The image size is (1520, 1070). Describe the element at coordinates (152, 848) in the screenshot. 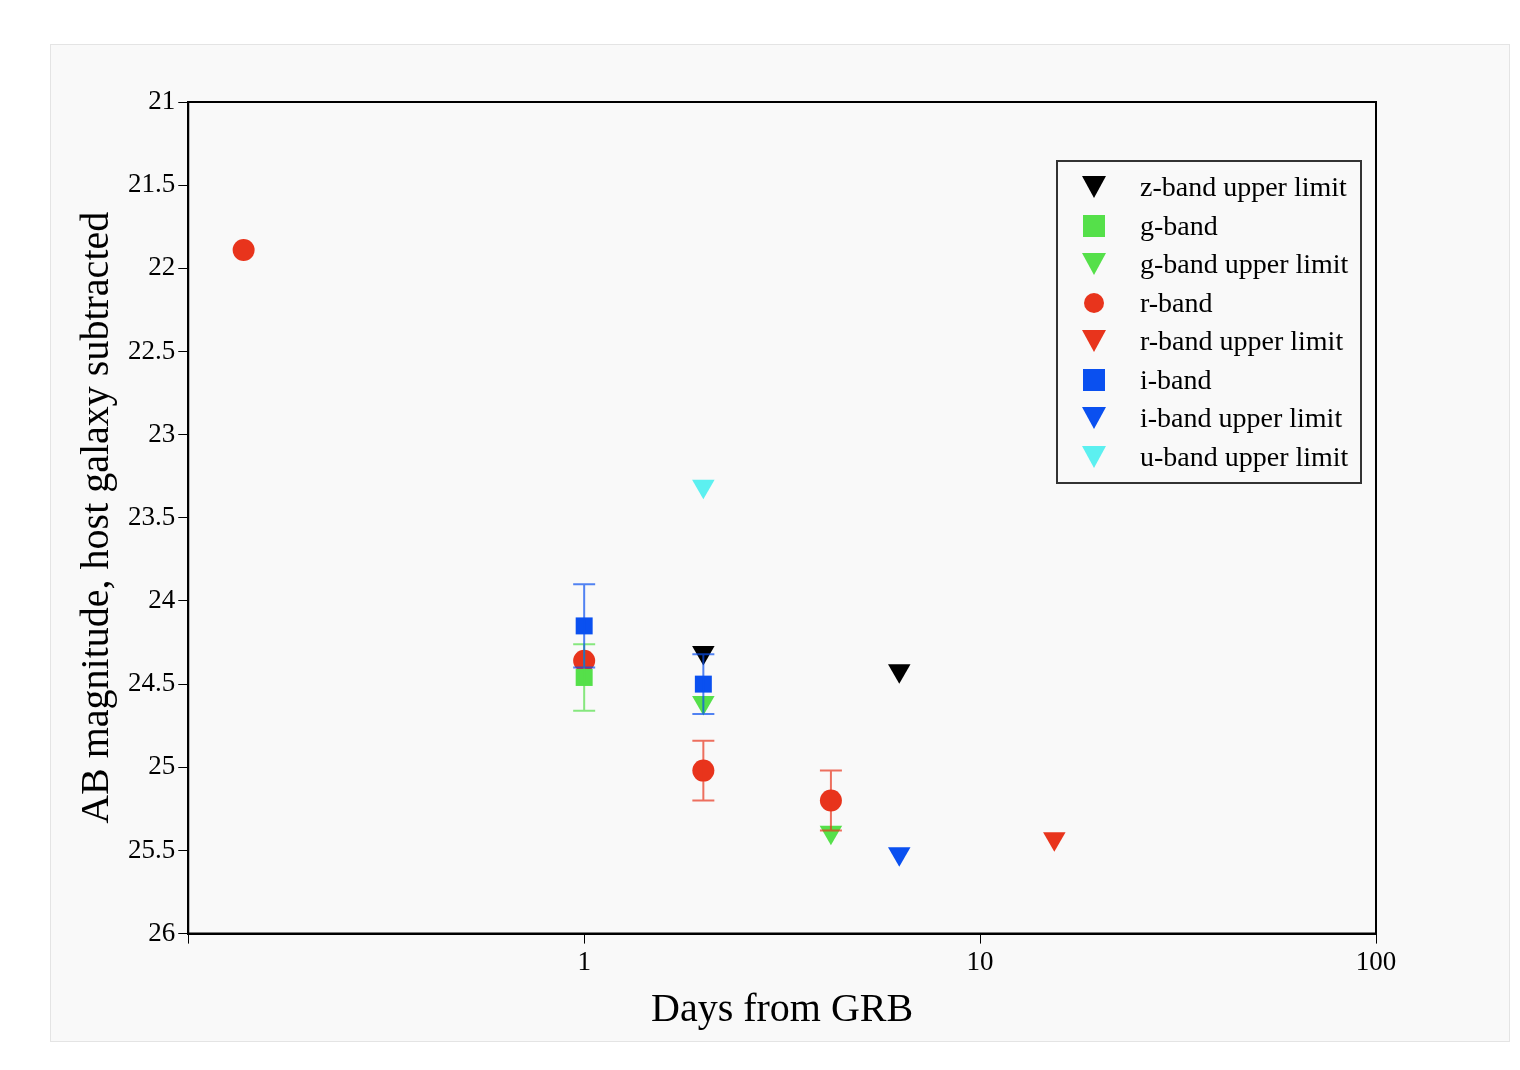

I see `y-tick-label: 25.5` at that location.